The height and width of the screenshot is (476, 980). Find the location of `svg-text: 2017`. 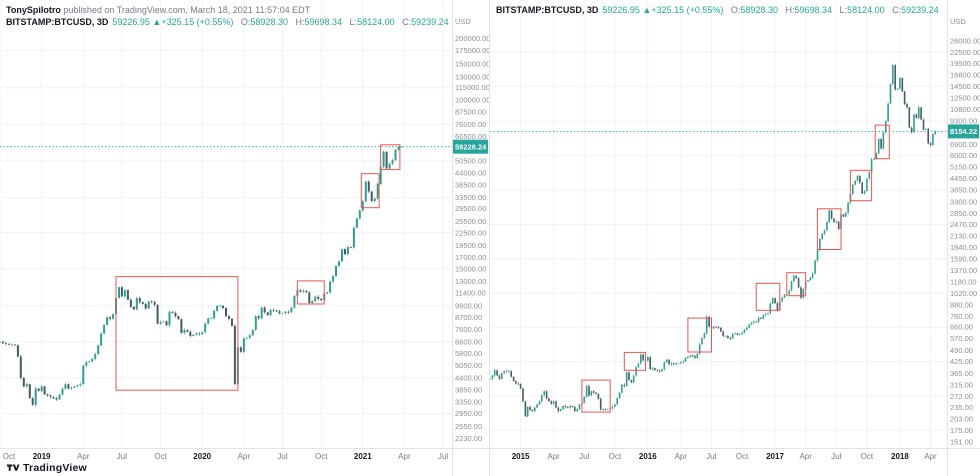

svg-text: 2017 is located at coordinates (775, 456).